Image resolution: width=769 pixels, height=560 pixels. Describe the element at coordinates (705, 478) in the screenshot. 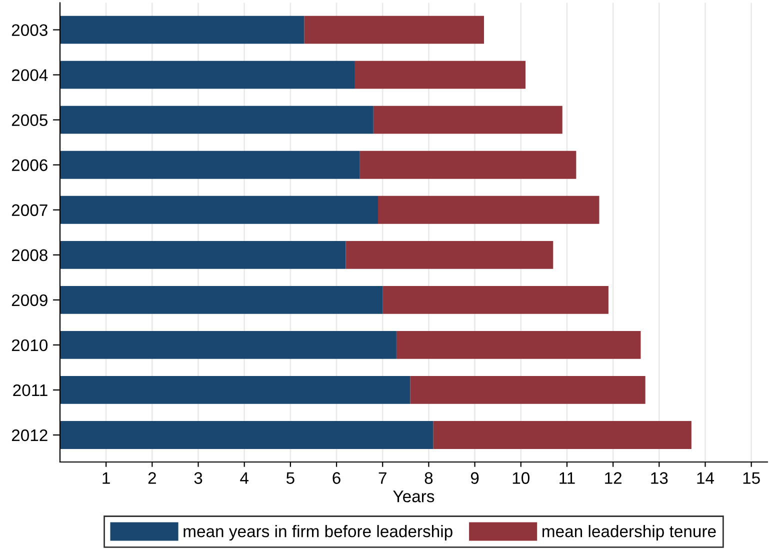

I see `x-tick-label: 14` at that location.